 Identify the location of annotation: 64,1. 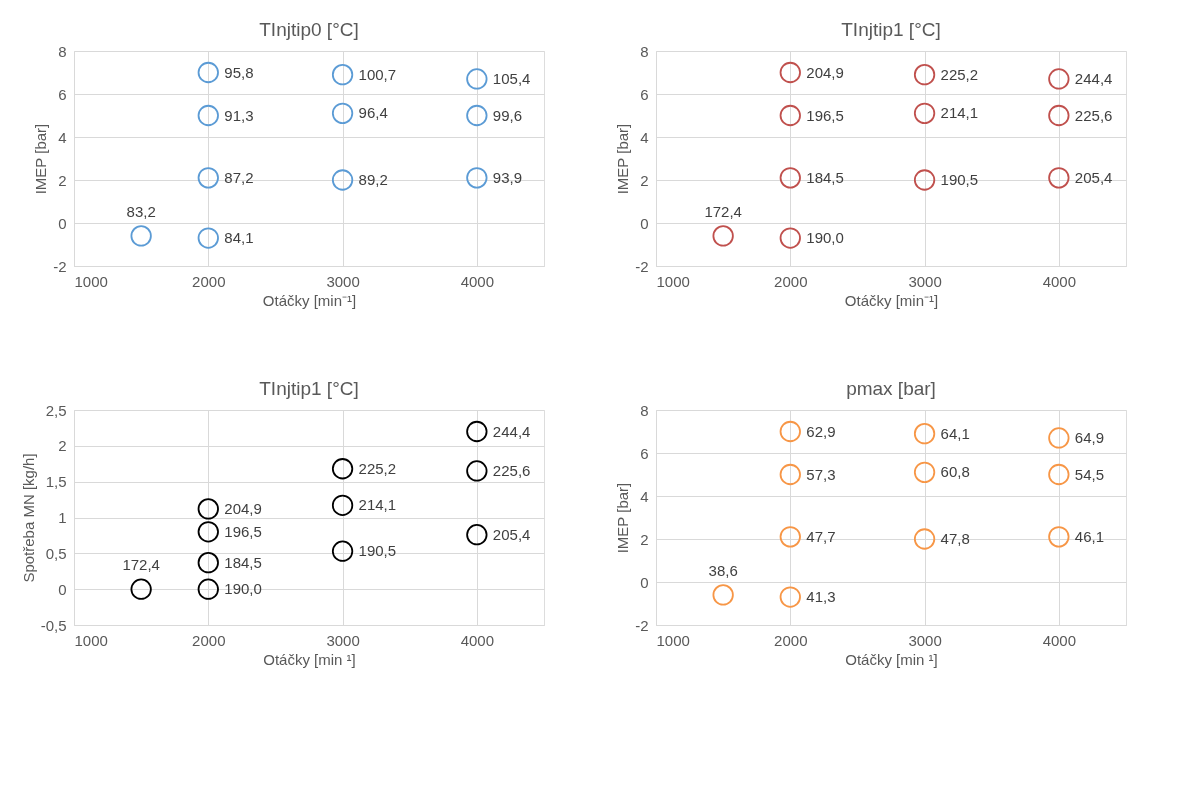
(955, 433).